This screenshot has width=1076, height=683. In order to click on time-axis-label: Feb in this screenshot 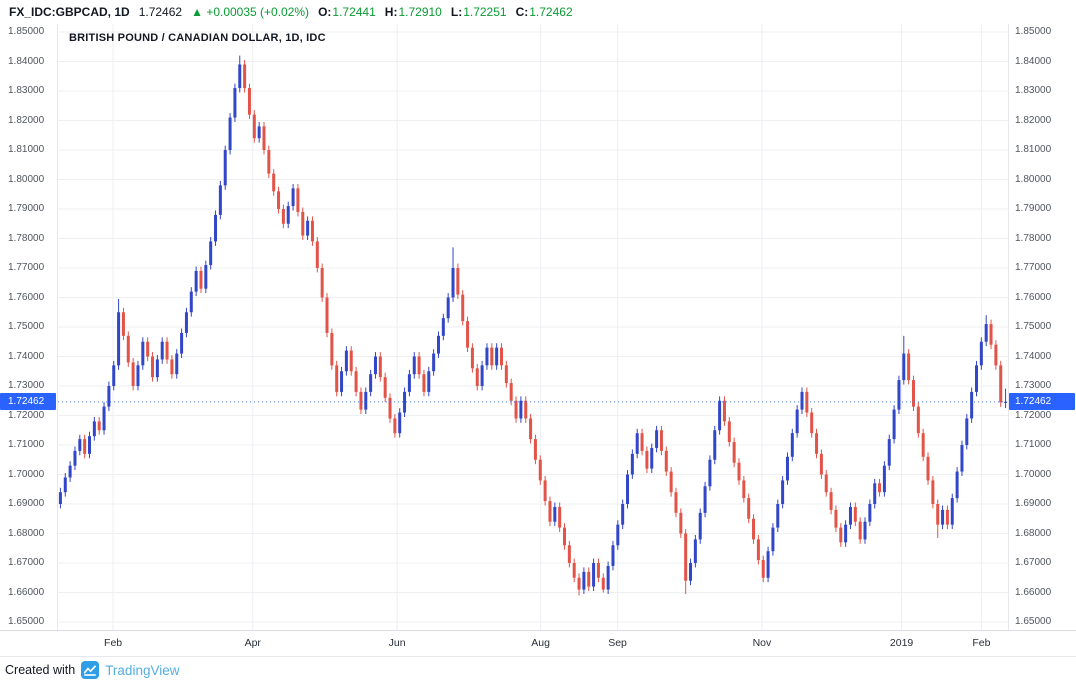, I will do `click(113, 643)`.